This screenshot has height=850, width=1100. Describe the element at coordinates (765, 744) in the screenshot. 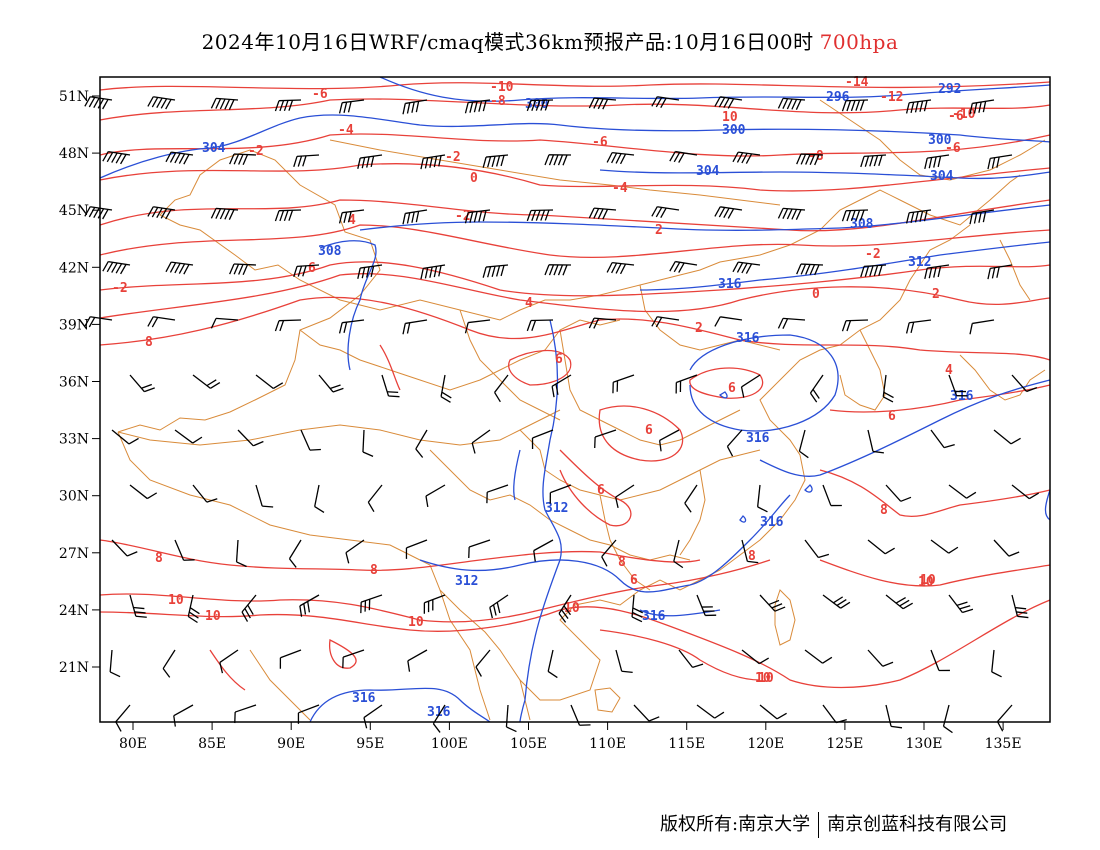

I see `lon-tick-label: 120E` at that location.